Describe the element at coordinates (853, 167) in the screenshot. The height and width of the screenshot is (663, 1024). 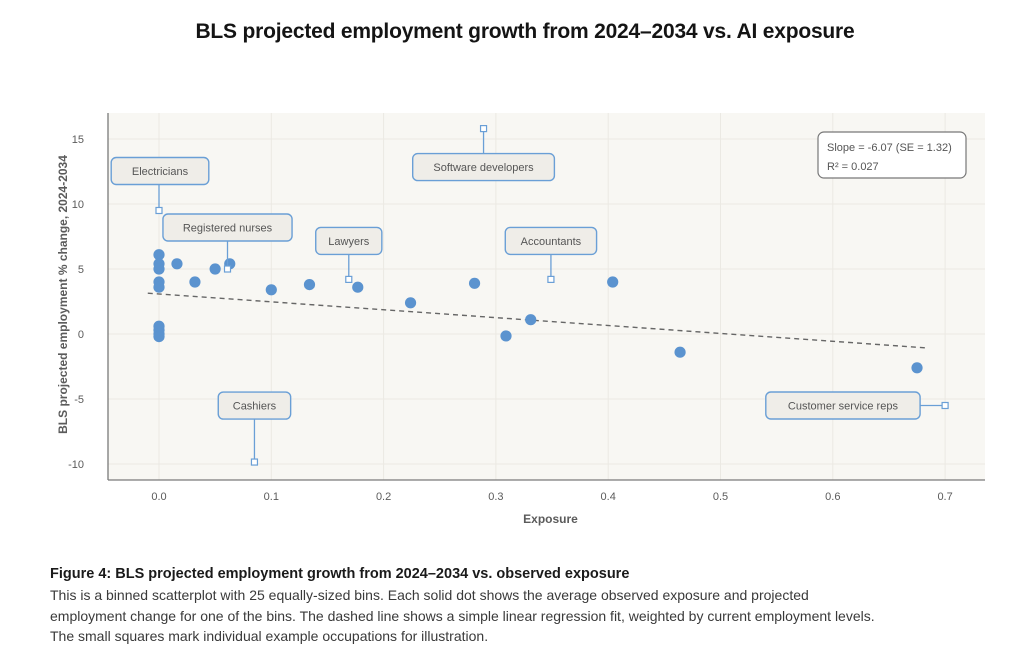
I see `r-squared-text: R² = 0.027` at that location.